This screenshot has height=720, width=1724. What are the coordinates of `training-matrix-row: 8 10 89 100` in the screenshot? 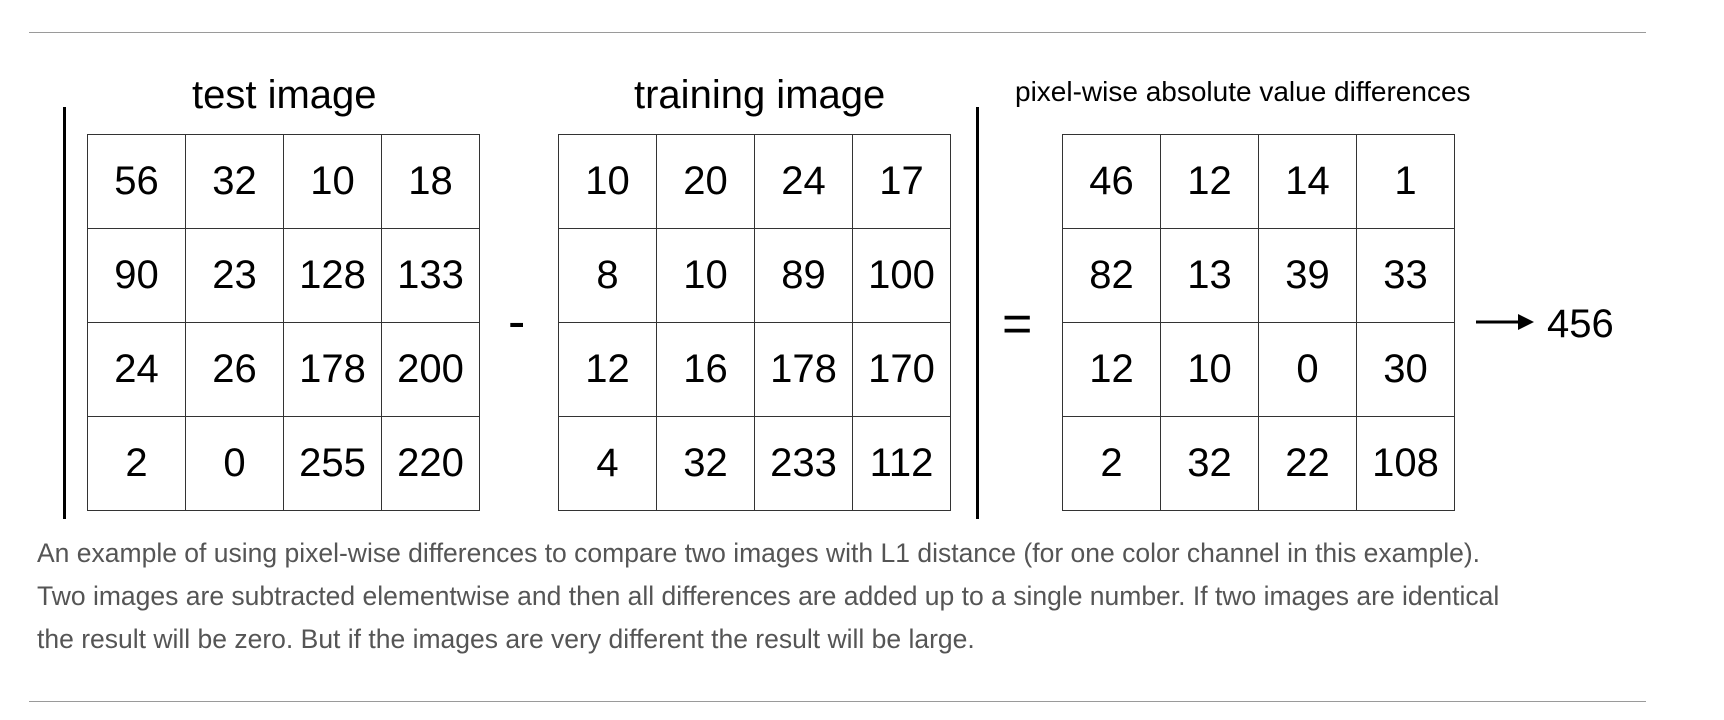 It's located at (754, 275).